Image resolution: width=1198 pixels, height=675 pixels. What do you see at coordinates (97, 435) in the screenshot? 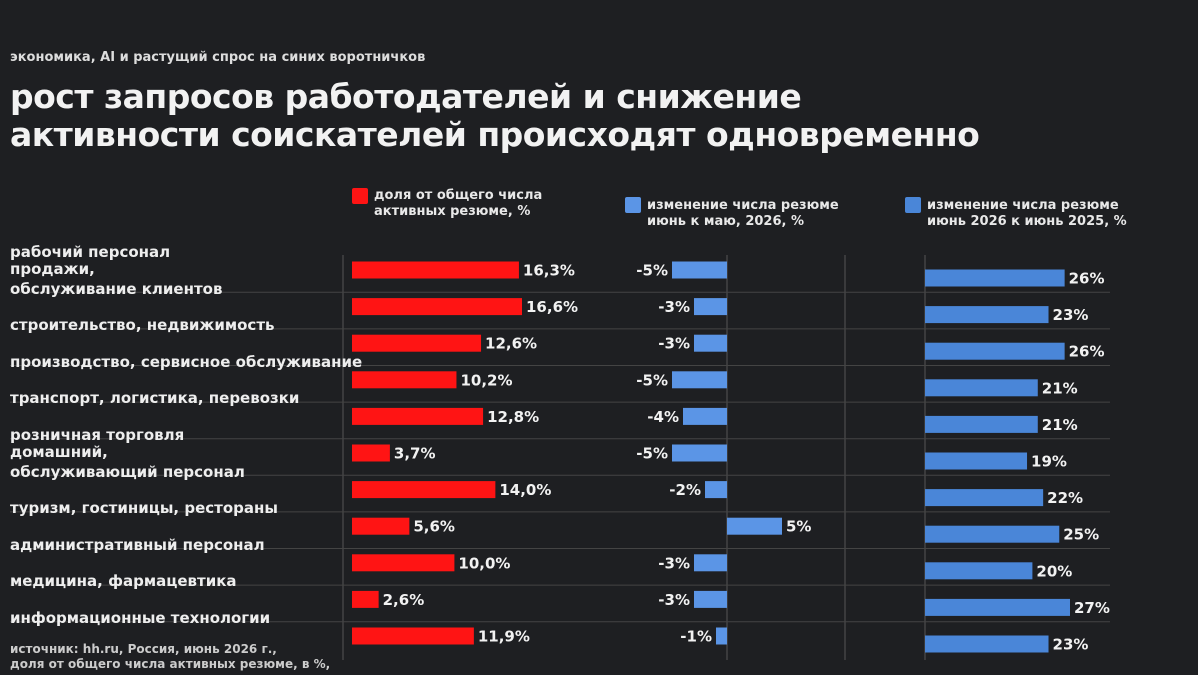
I see `category-label: розничная торговля` at bounding box center [97, 435].